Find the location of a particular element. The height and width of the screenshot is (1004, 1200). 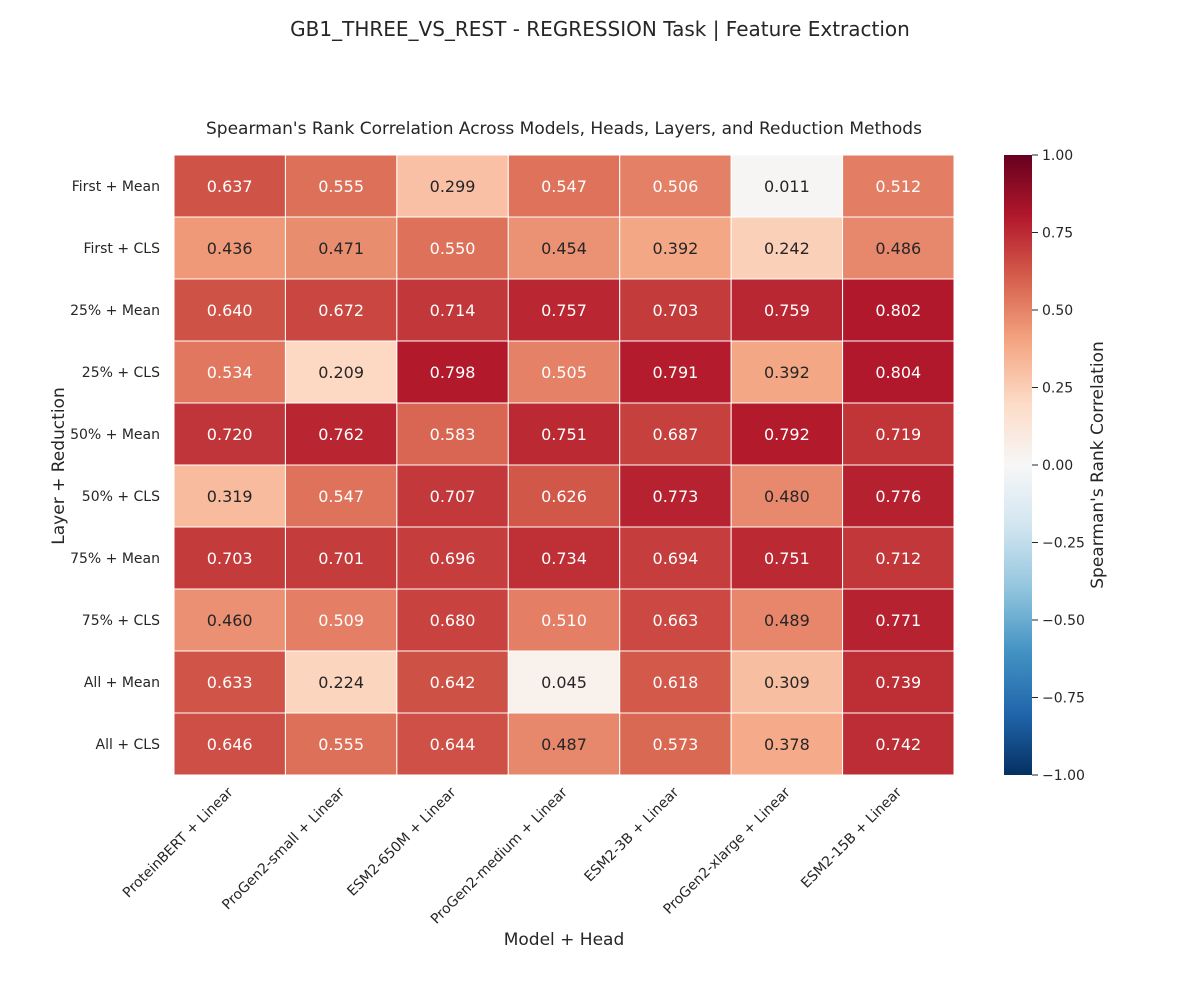

x-tick-label: ProGen2-small + Linear is located at coordinates (283, 848).